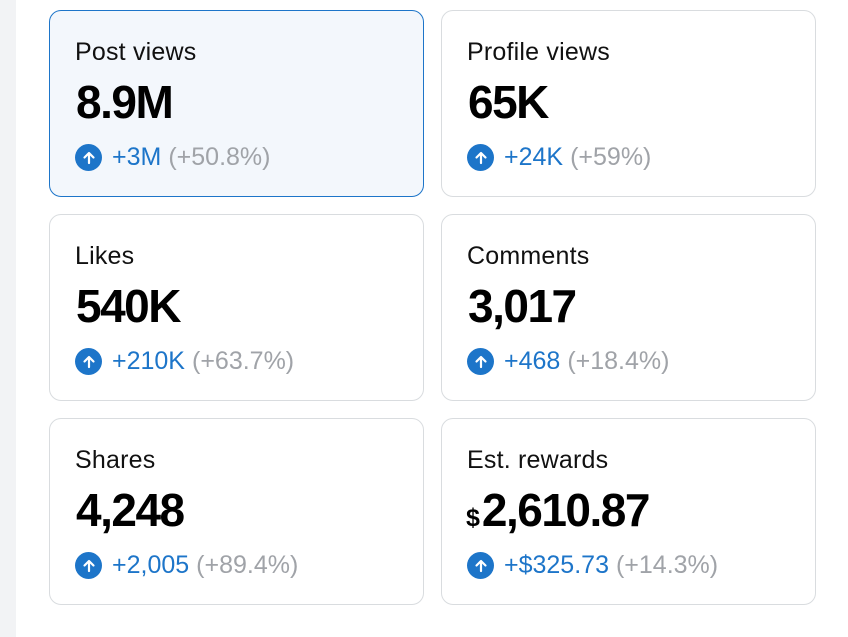 This screenshot has width=848, height=637. Describe the element at coordinates (151, 565) in the screenshot. I see `metric-delta: +2,005` at that location.